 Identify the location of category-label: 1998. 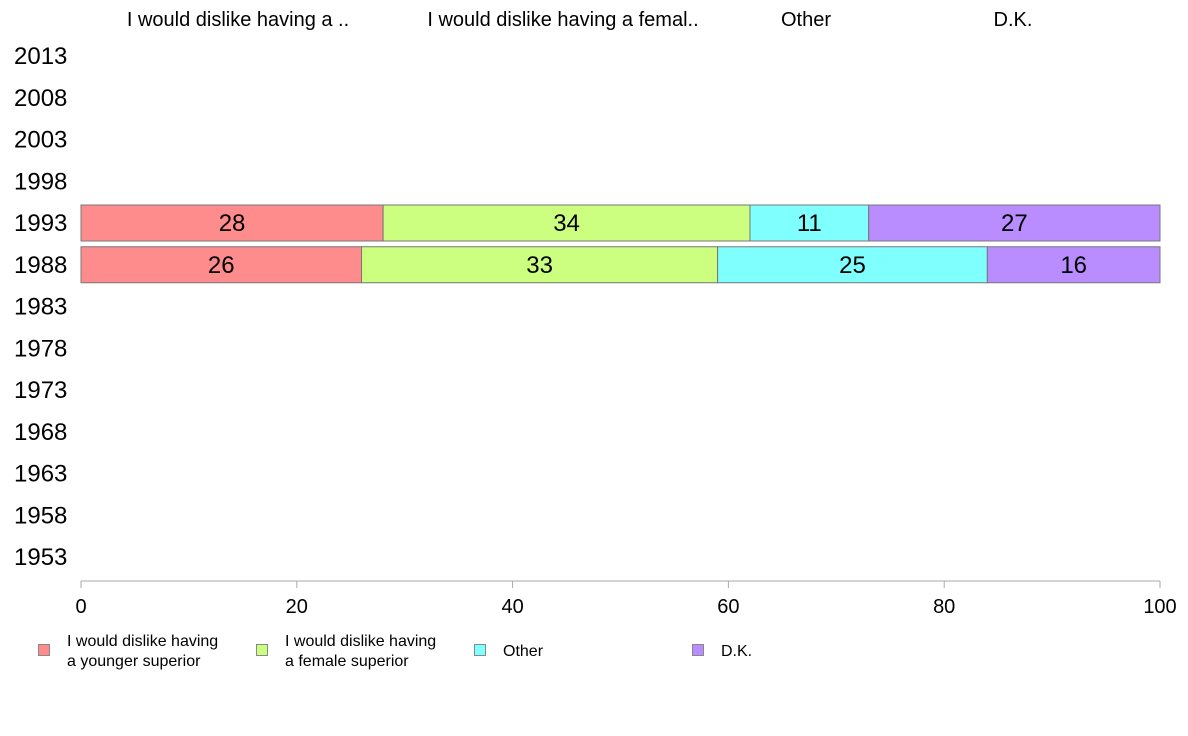
(40, 181).